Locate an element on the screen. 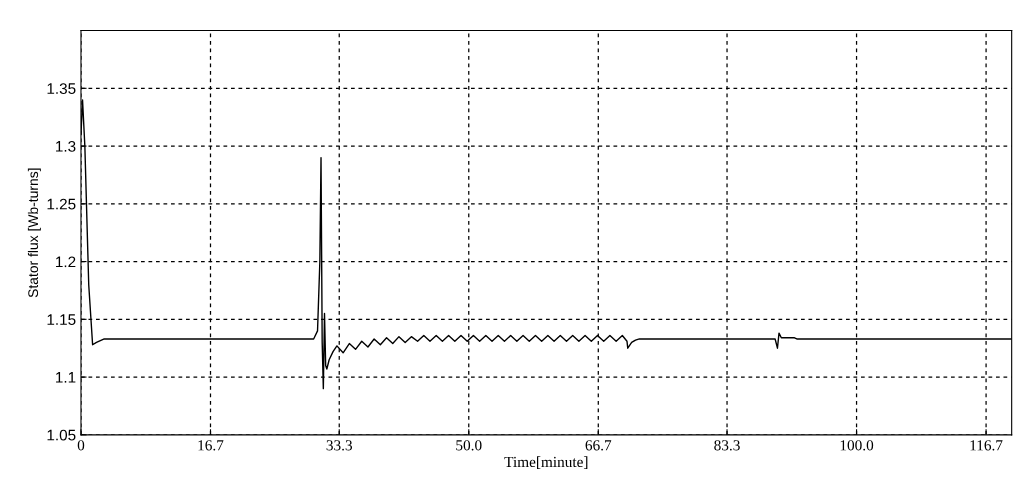 The height and width of the screenshot is (493, 1025). y-tick-label: 1.15 is located at coordinates (61, 320).